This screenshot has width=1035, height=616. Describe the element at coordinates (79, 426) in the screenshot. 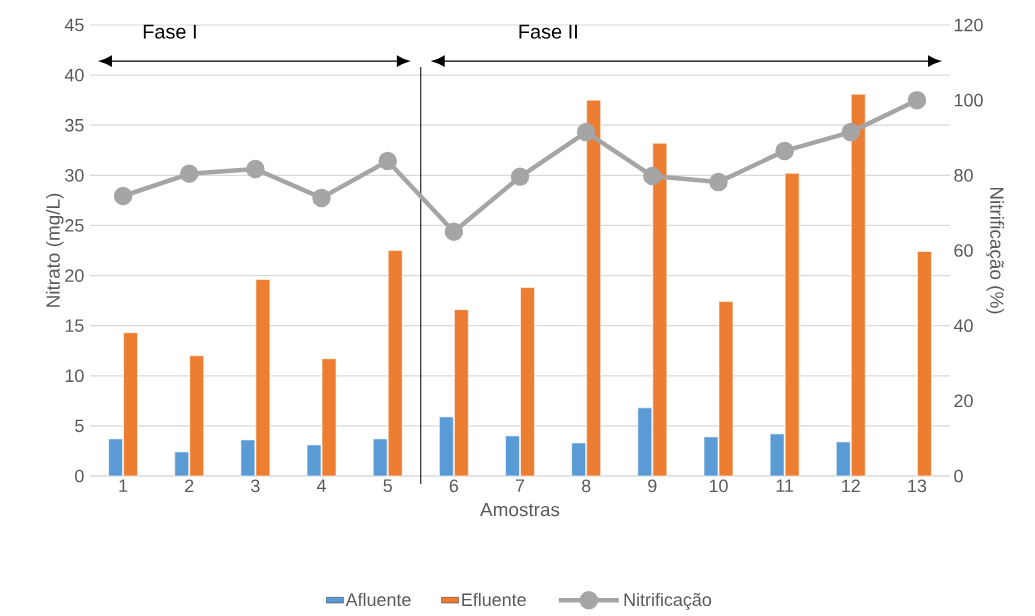

I see `y-tick-label: 5` at that location.